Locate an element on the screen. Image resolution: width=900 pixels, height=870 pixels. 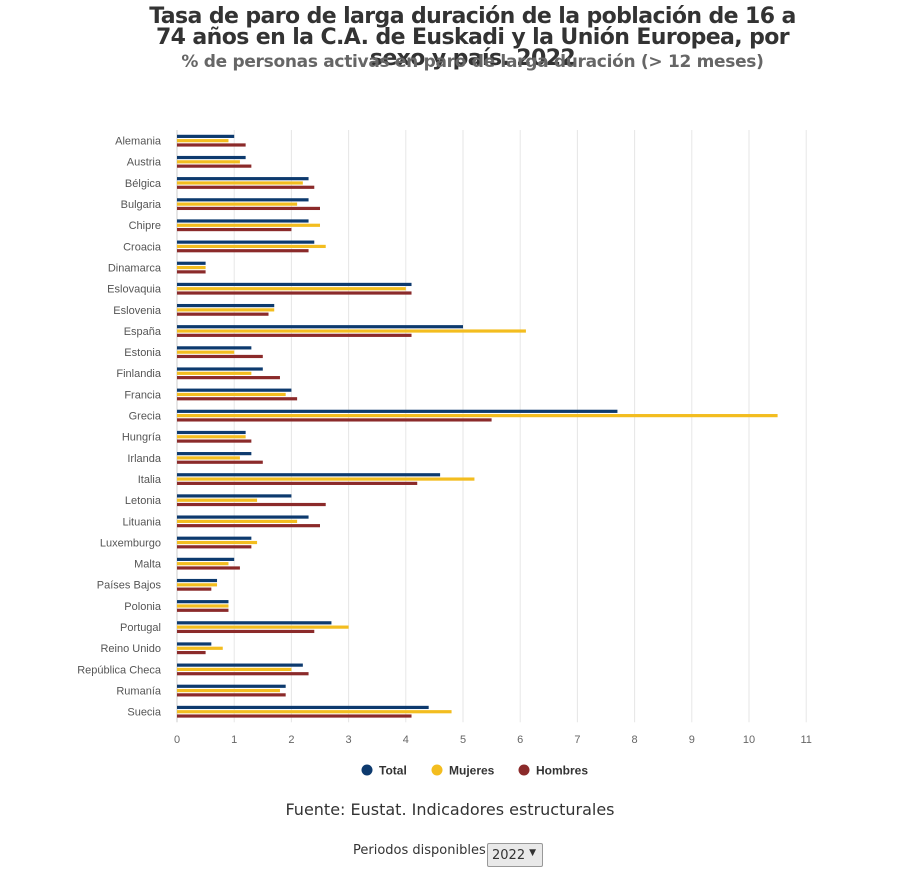
category-label: Austria is located at coordinates (144, 163).